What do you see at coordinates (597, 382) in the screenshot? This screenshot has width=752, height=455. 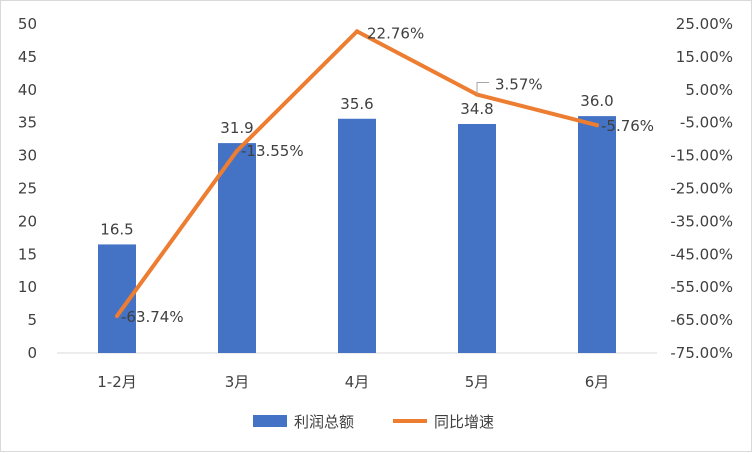 I see `x-tick-label: 6月` at bounding box center [597, 382].